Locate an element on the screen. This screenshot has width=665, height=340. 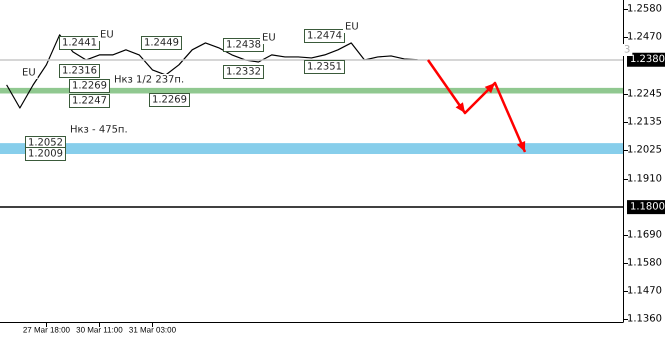
x-tick-label: 30 Mar 11:00 is located at coordinates (100, 330).